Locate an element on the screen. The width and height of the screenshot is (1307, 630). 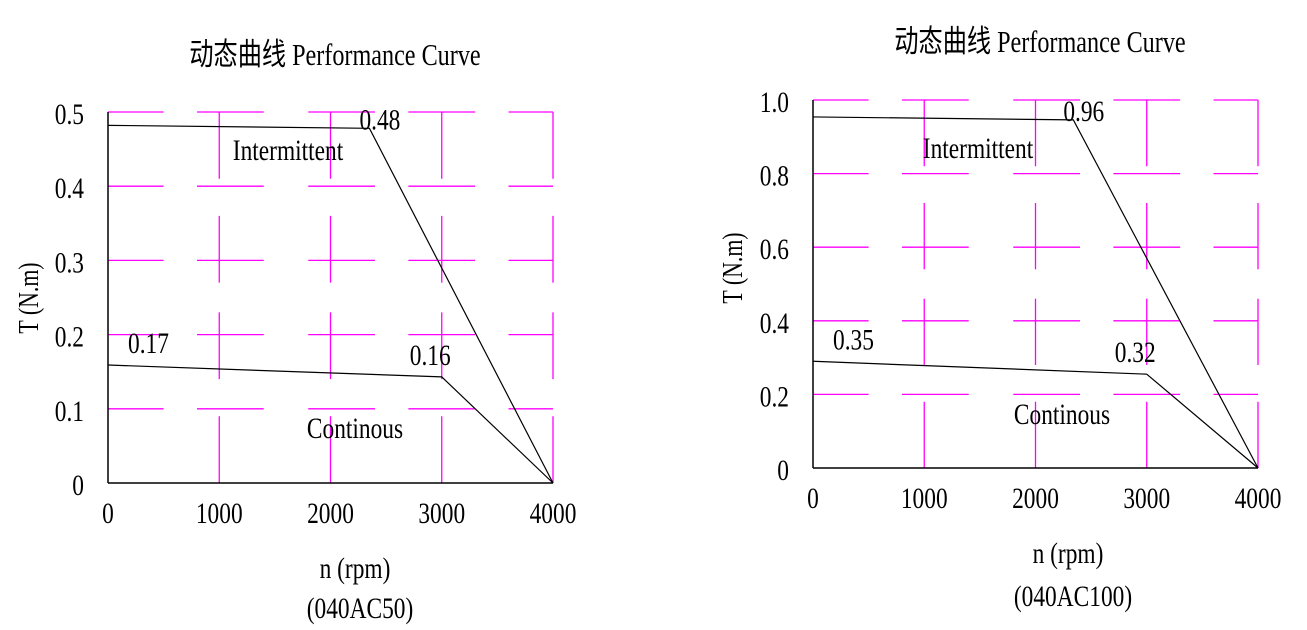
data-label: 0.96 is located at coordinates (1083, 110).